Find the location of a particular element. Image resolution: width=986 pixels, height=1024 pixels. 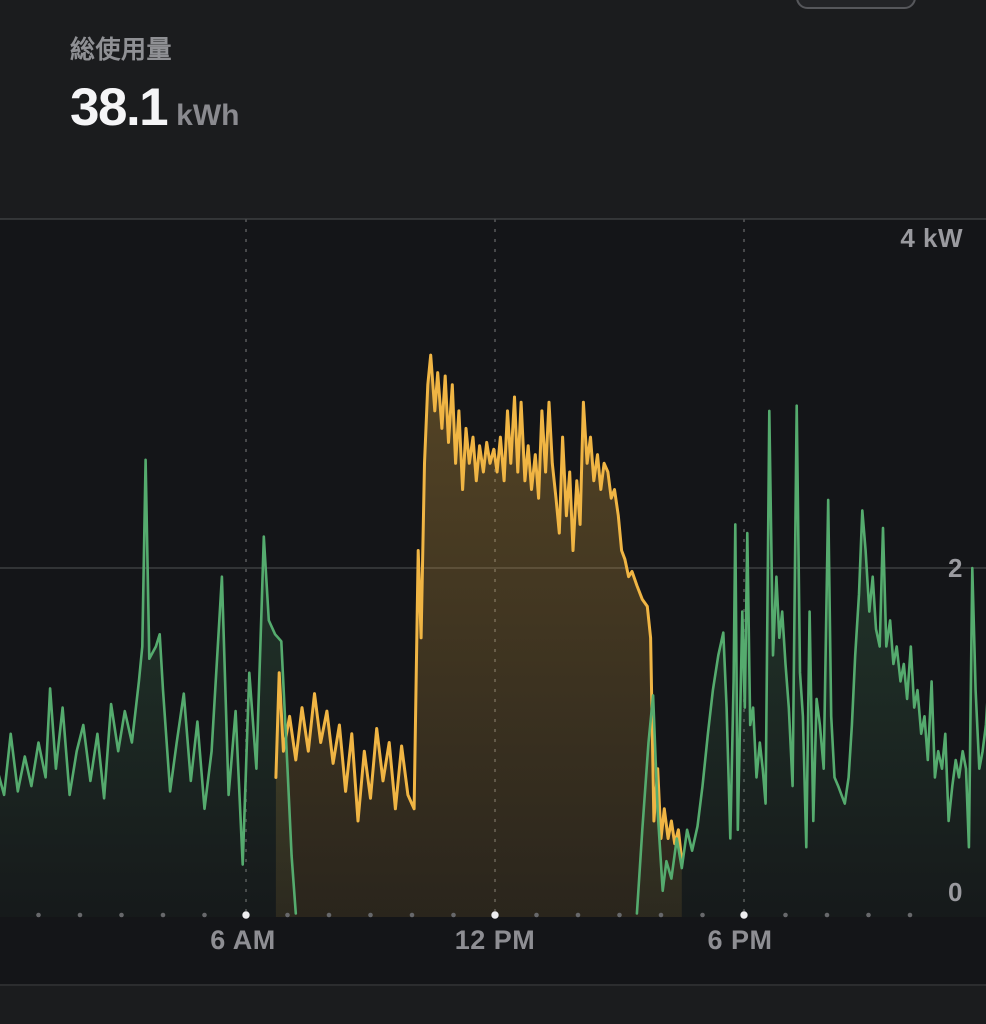

x-axis-label-12pm: 12 PM is located at coordinates (495, 940).